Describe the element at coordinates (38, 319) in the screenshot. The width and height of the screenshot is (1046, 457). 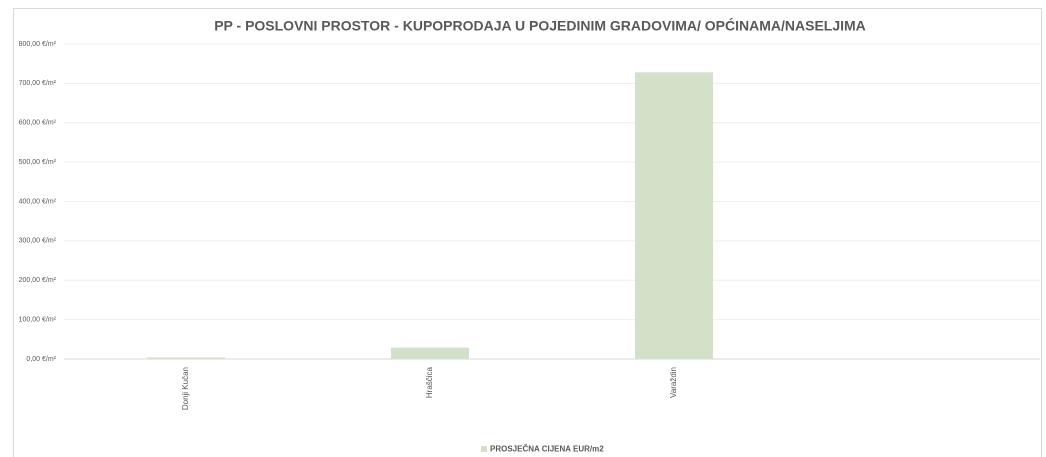
I see `y-tick-label: 100,00 €/m²` at that location.